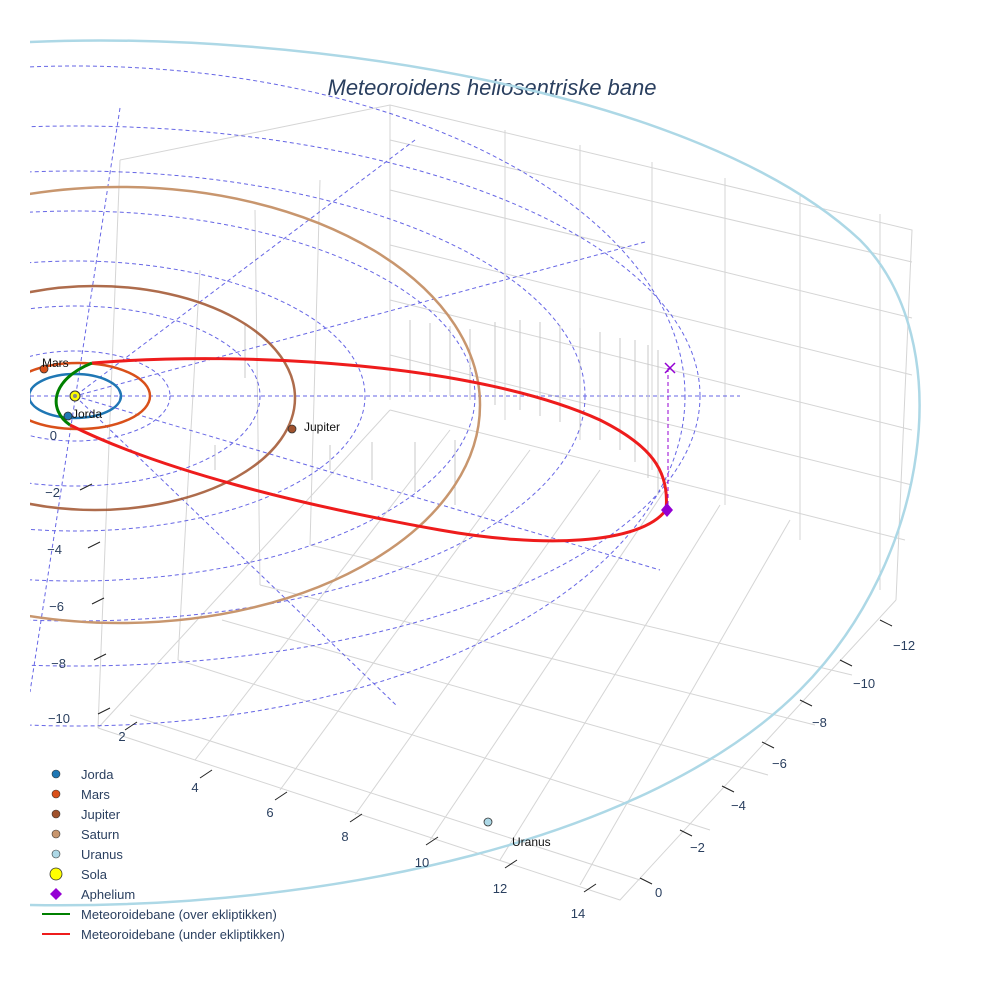 This screenshot has height=989, width=984. I want to click on z-tick-label: 0, so click(53, 435).